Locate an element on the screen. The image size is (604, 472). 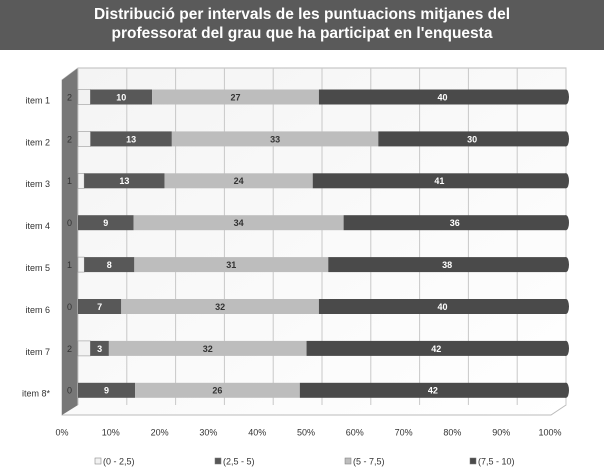
data-label: 34 is located at coordinates (239, 223).